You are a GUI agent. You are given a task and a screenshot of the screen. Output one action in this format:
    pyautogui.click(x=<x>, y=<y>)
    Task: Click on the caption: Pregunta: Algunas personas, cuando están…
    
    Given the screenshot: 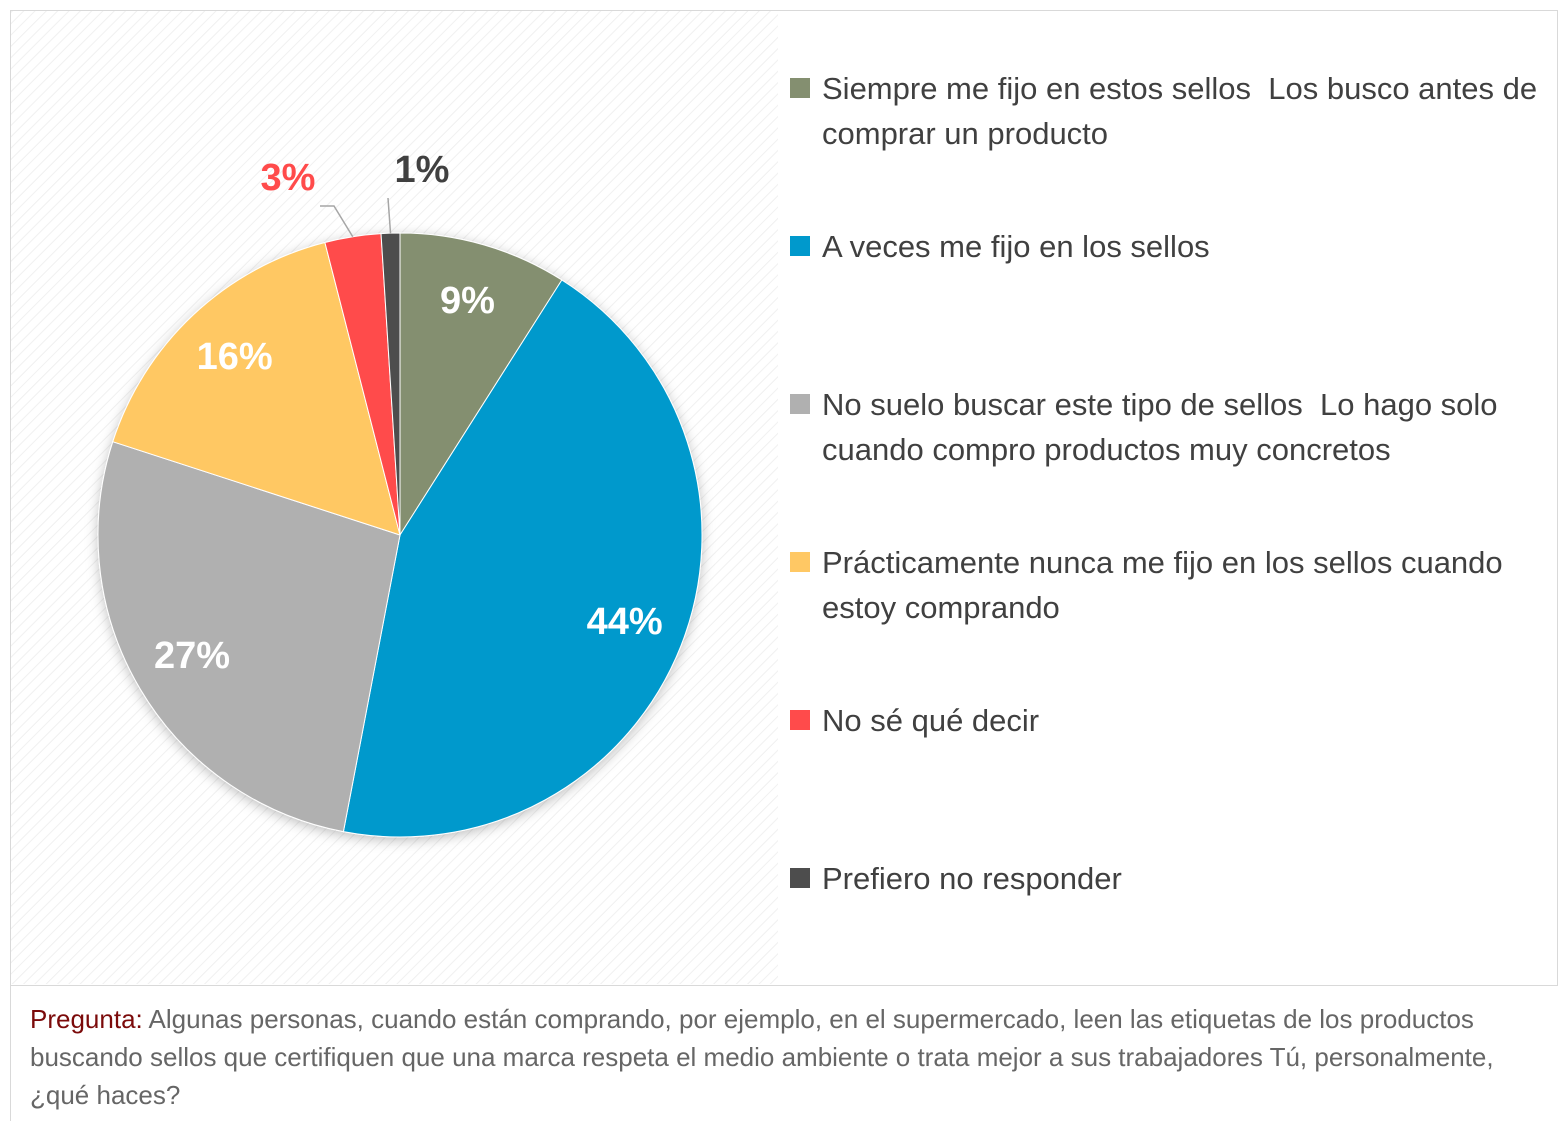 What is the action you would take?
    pyautogui.click(x=790, y=1057)
    